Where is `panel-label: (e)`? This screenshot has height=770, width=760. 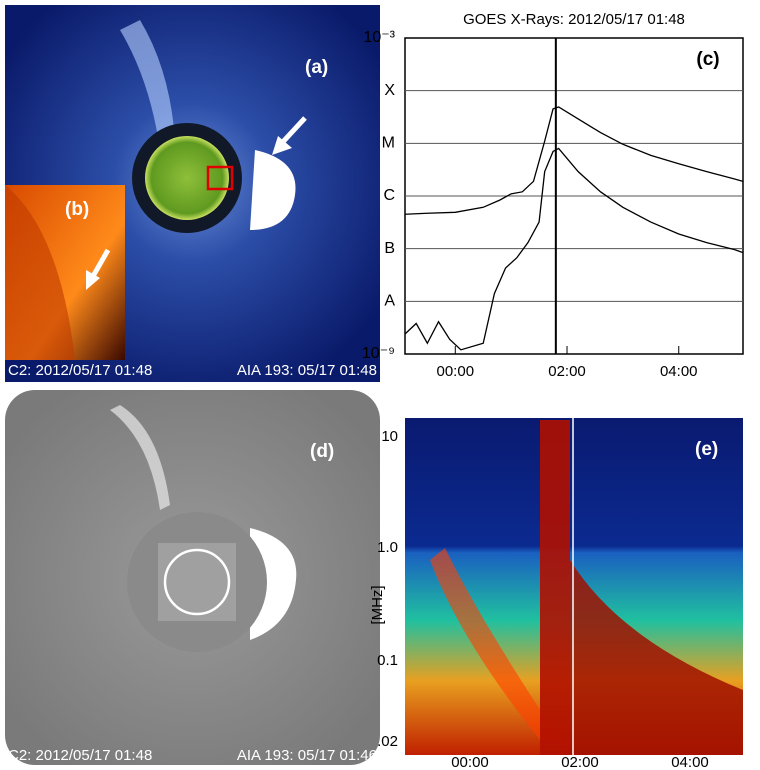 panel-label: (e) is located at coordinates (706, 449).